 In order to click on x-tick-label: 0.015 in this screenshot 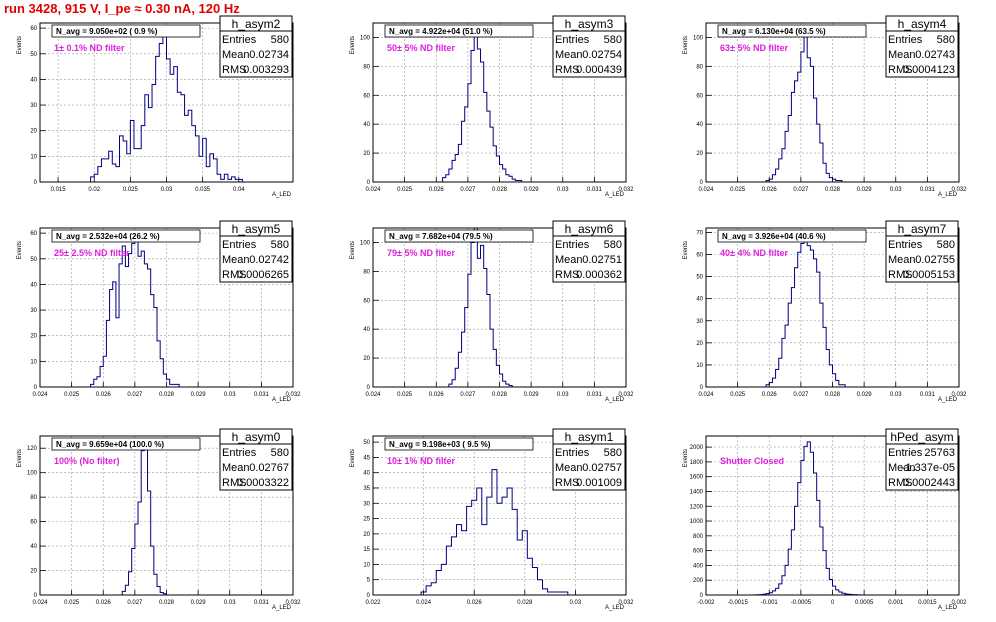, I will do `click(59, 190)`.